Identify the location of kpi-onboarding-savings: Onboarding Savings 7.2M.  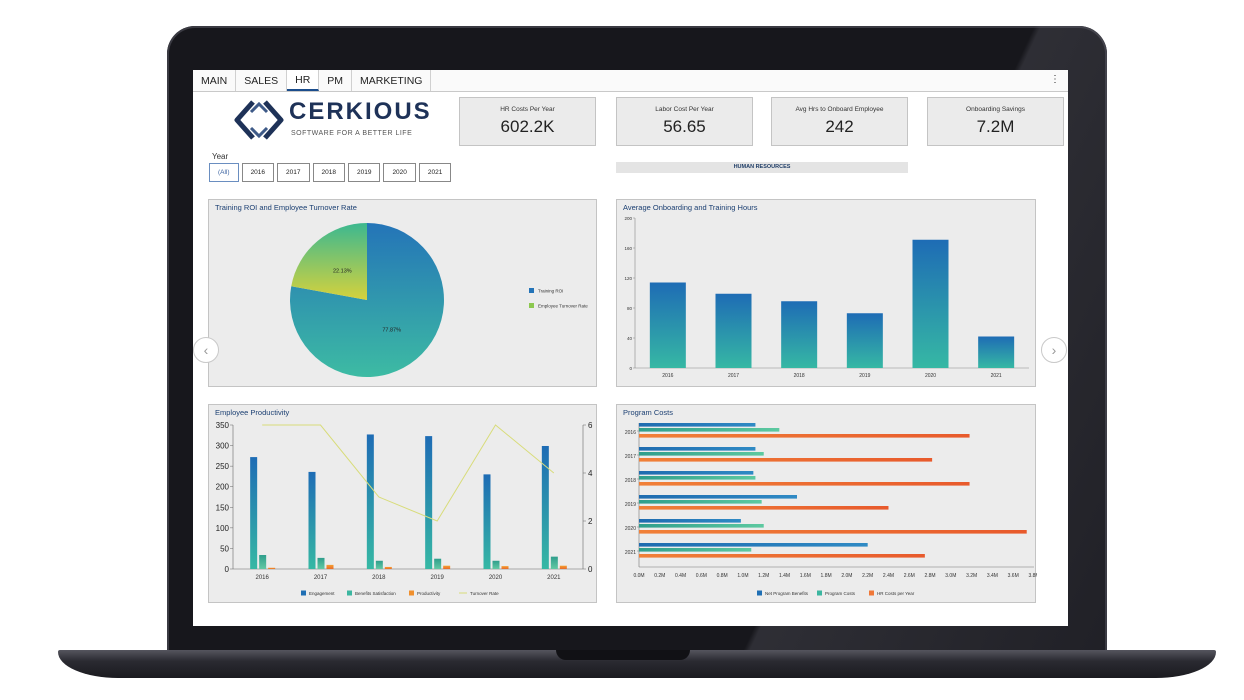
(995, 121).